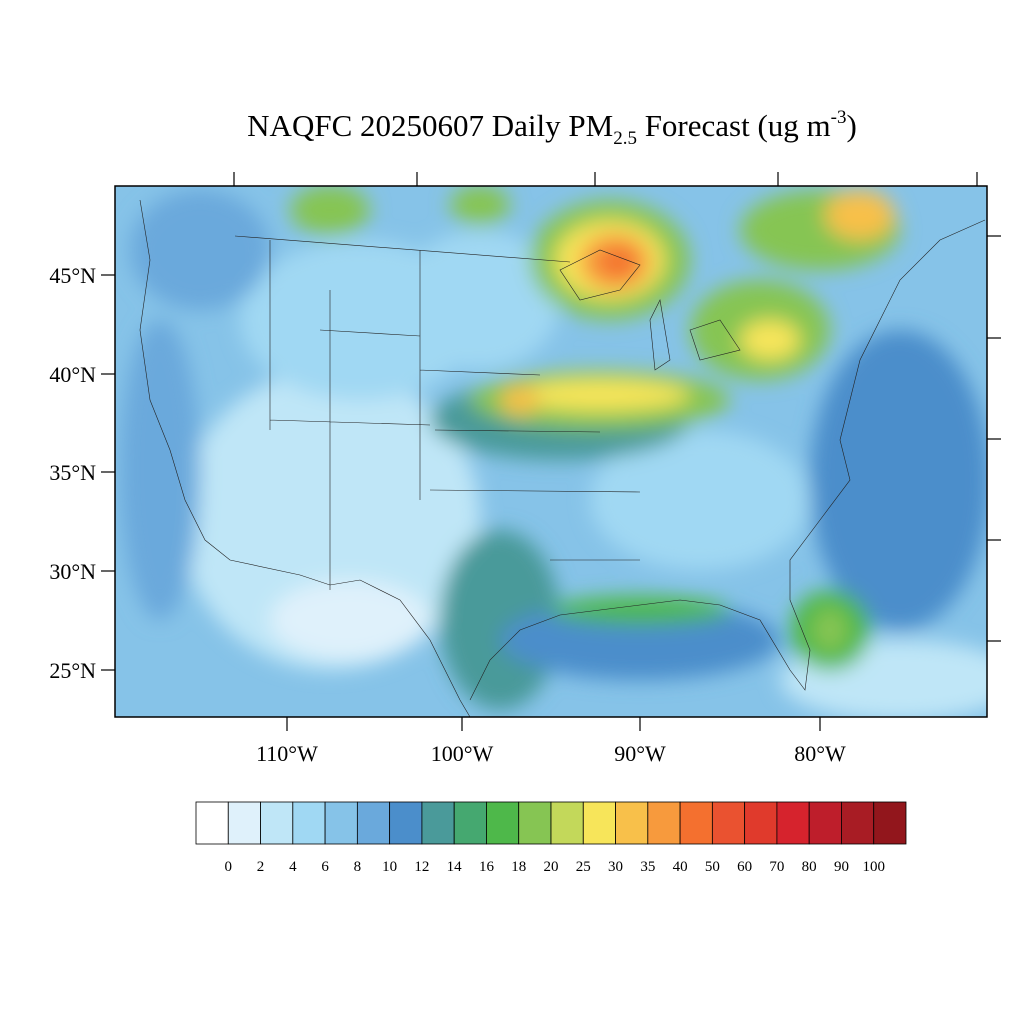 This screenshot has width=1024, height=1024. What do you see at coordinates (841, 867) in the screenshot?
I see `colorbar-label: 90` at bounding box center [841, 867].